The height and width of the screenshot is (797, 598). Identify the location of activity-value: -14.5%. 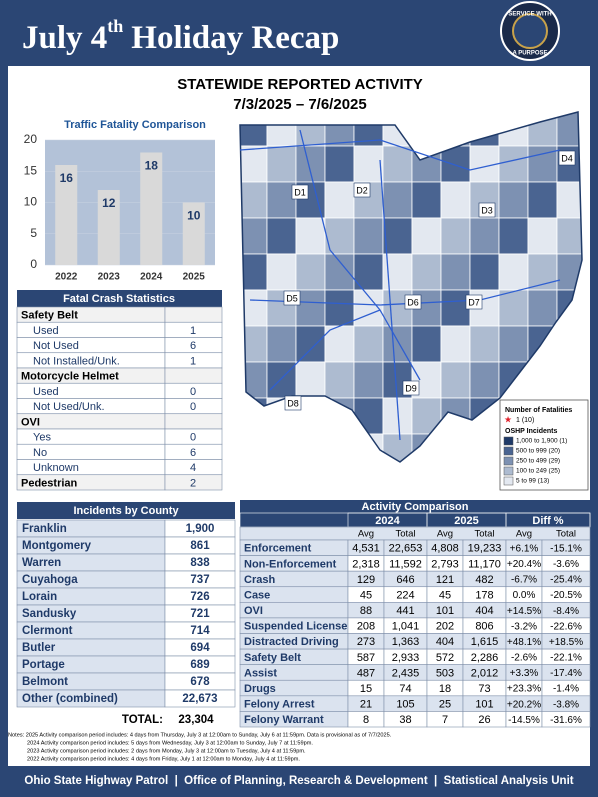
(524, 720).